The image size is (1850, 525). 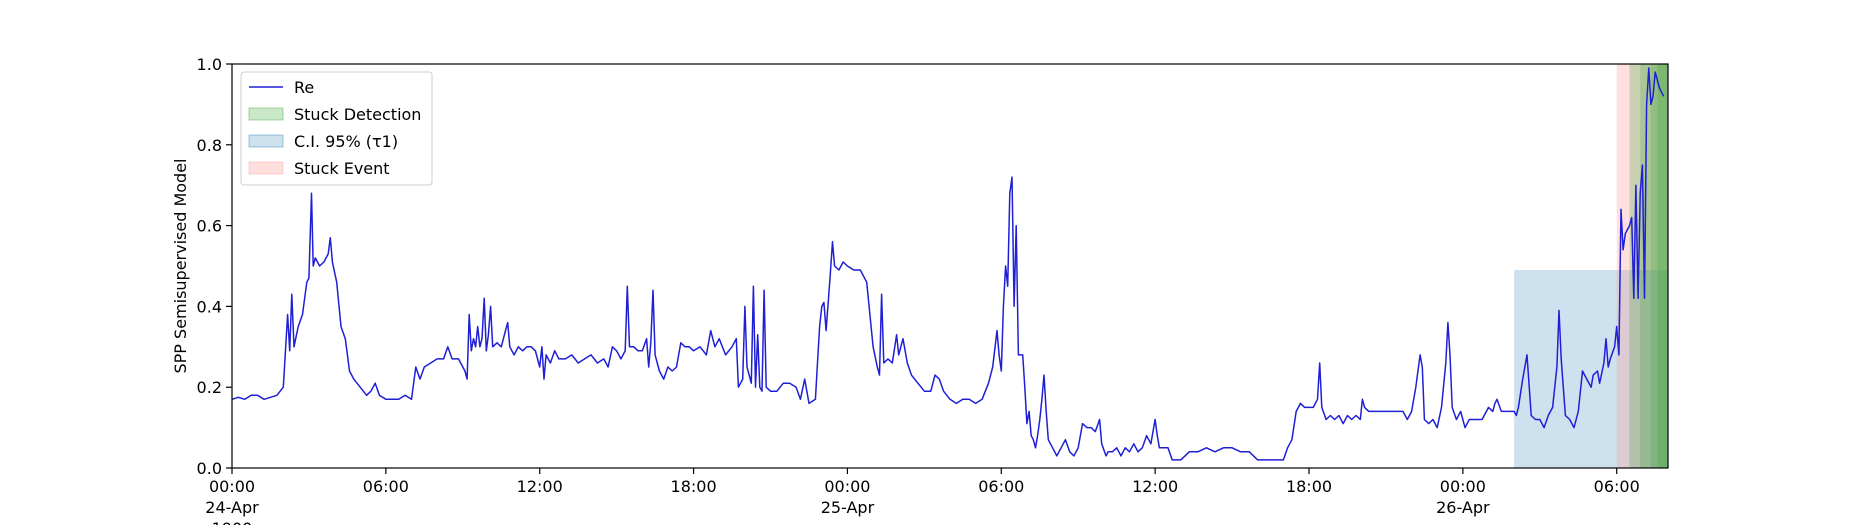 What do you see at coordinates (209, 387) in the screenshot?
I see `y-tick-label: 0.2` at bounding box center [209, 387].